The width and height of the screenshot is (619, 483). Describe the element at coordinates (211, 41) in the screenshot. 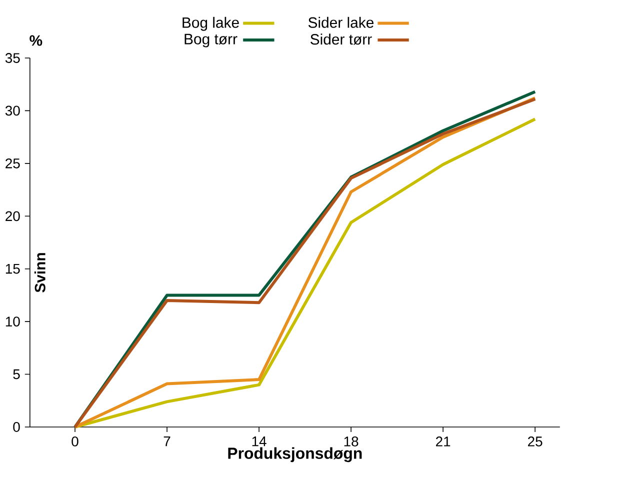

I see `legend-label: Bog tørr` at that location.